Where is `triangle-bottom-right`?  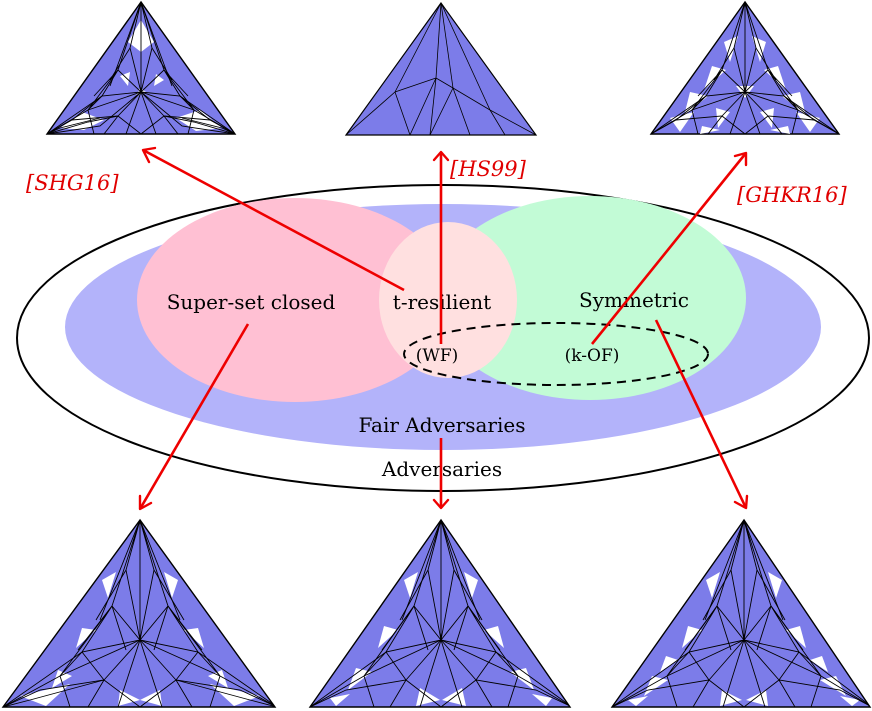 triangle-bottom-right is located at coordinates (741, 613).